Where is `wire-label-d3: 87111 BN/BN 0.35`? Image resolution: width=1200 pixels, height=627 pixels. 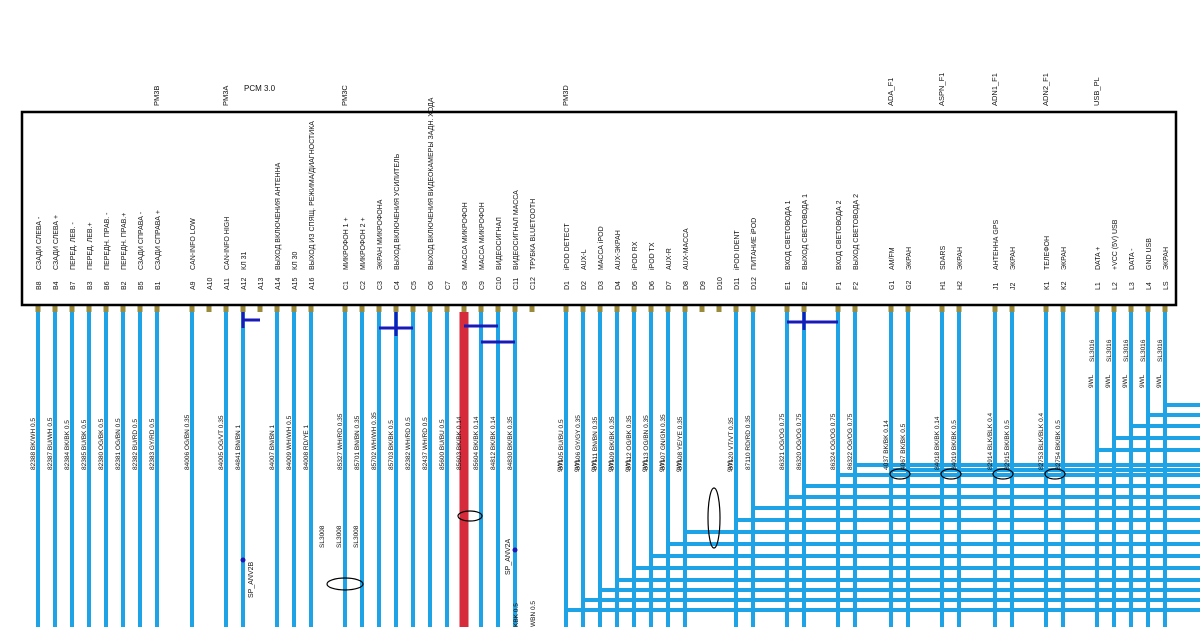 wire-label-d3: 87111 BN/BN 0.35 is located at coordinates (595, 443).